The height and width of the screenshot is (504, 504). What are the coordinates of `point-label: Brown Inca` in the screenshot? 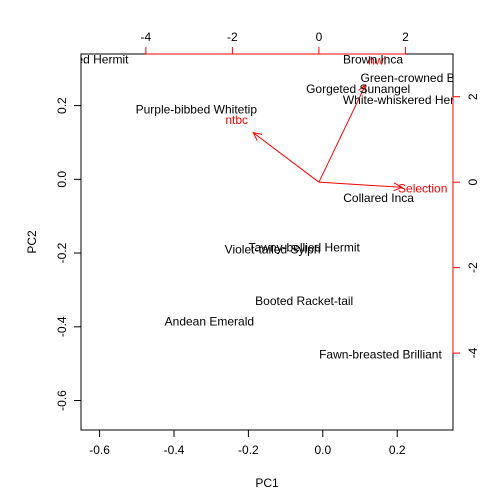 It's located at (373, 60).